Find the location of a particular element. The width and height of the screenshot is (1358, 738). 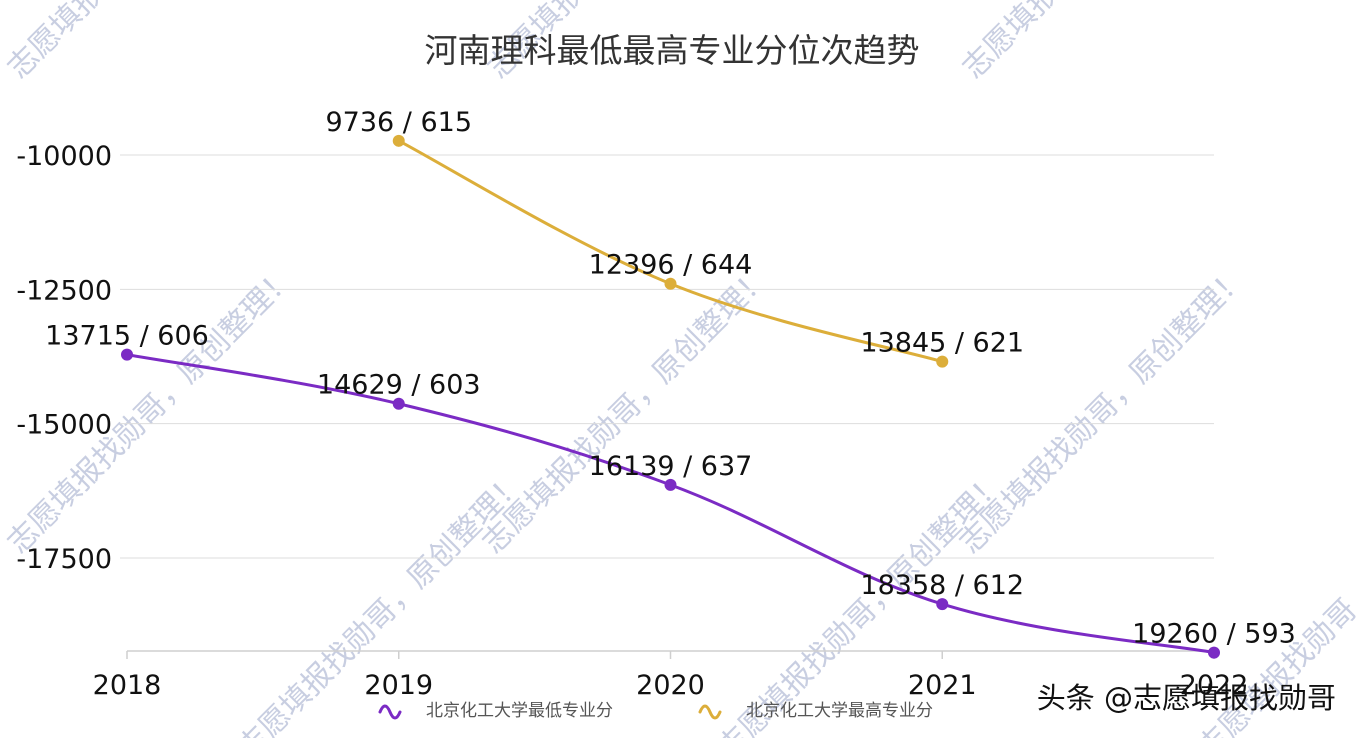

data-label: 9736 / 615 is located at coordinates (398, 122).